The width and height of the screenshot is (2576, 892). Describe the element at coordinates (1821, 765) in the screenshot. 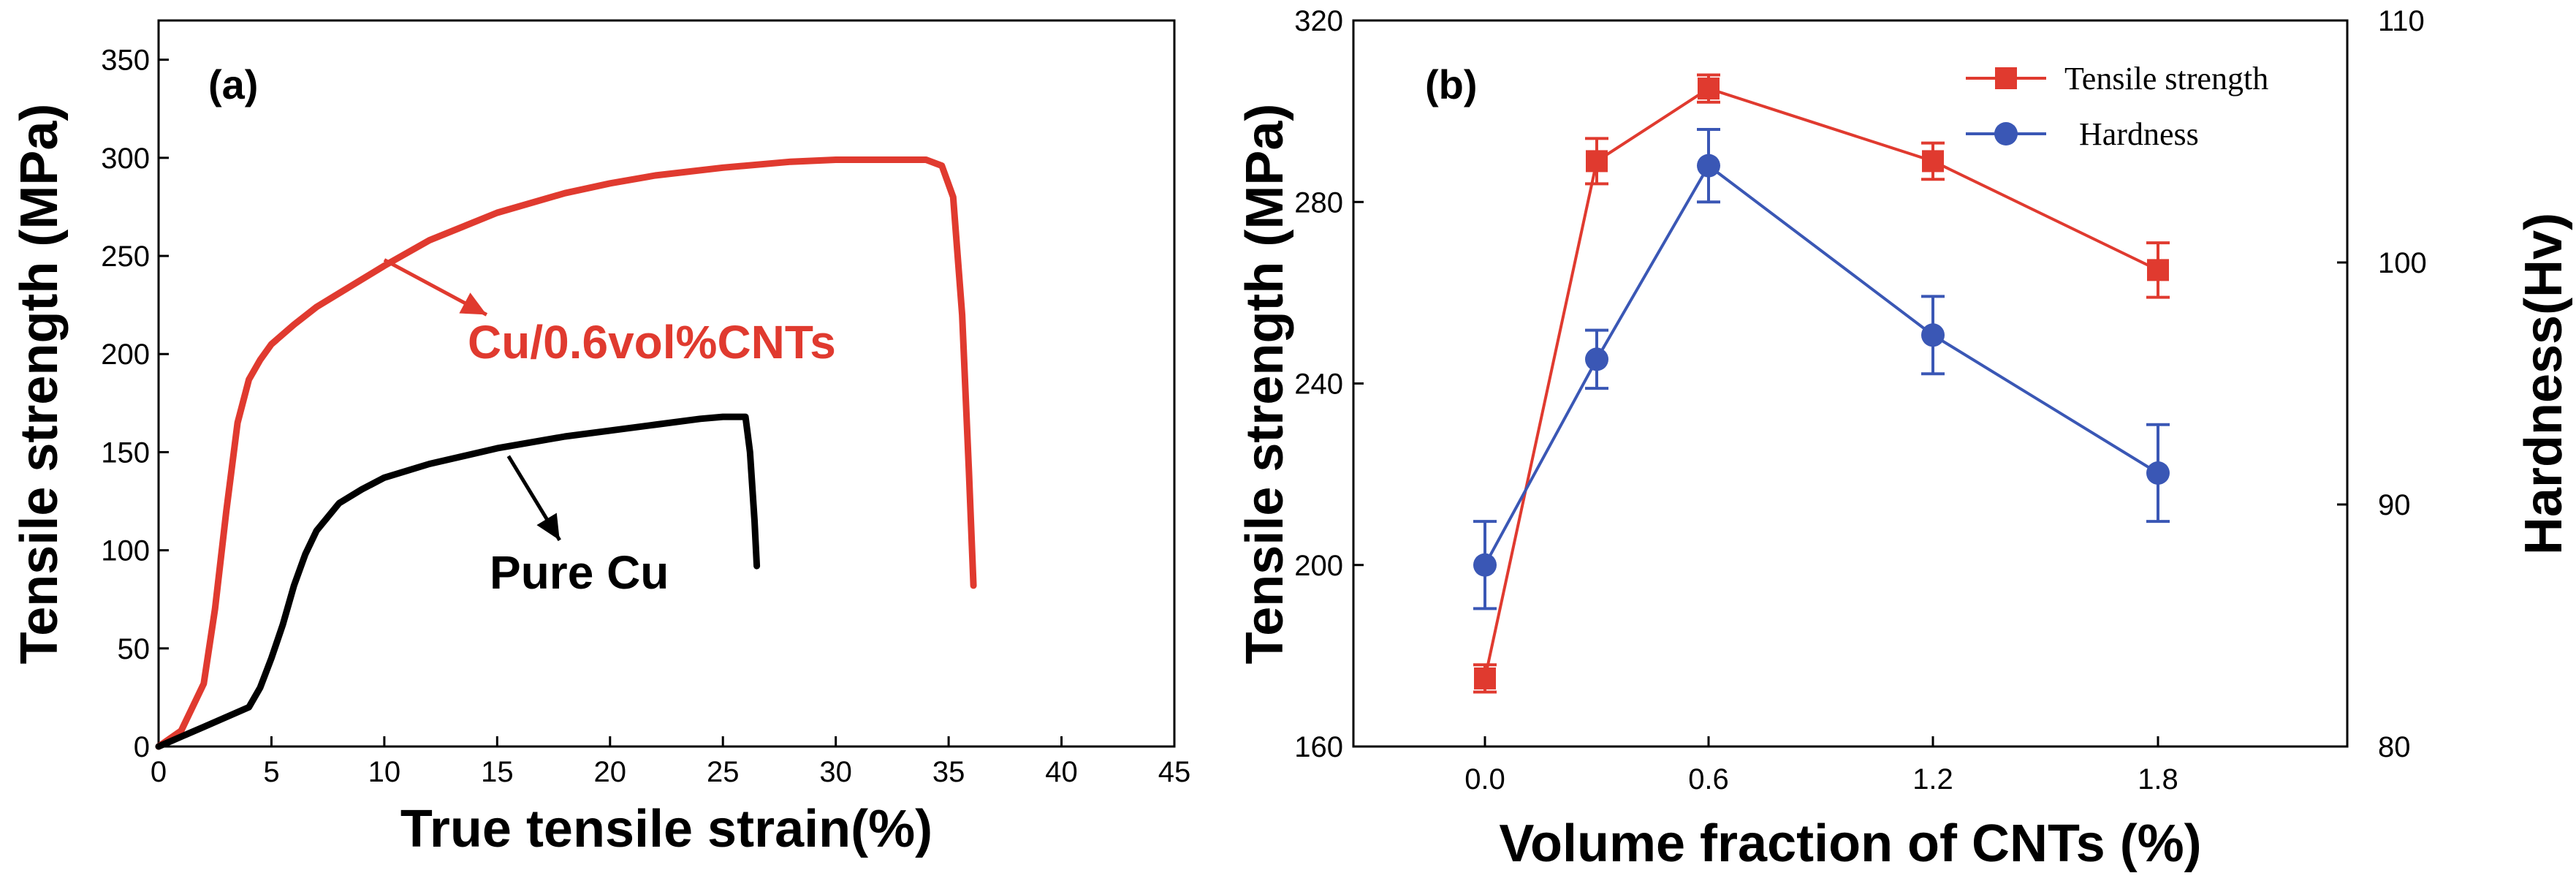

I see `panel-b-x-ticks: 0.0 0.6 1.2 1.8` at that location.